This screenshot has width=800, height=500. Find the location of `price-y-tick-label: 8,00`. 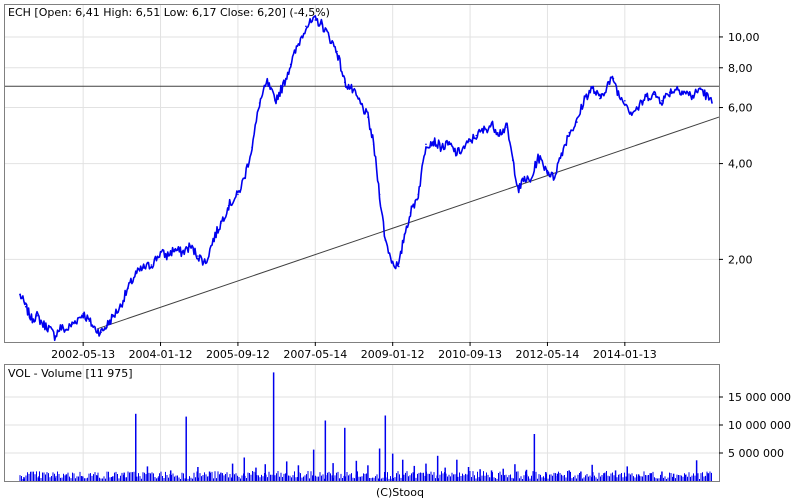

price-y-tick-label: 8,00 is located at coordinates (740, 68).